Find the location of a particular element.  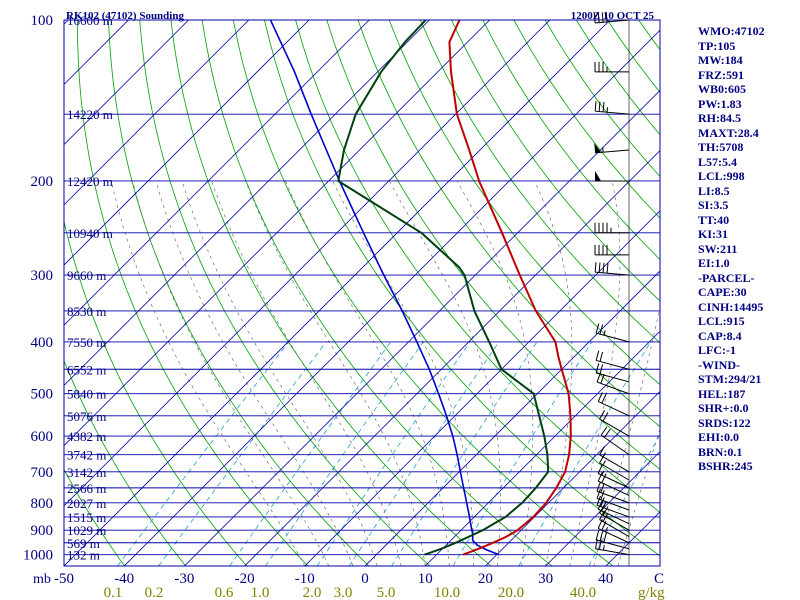

mixing-ratio-label: 2.0 is located at coordinates (312, 592).